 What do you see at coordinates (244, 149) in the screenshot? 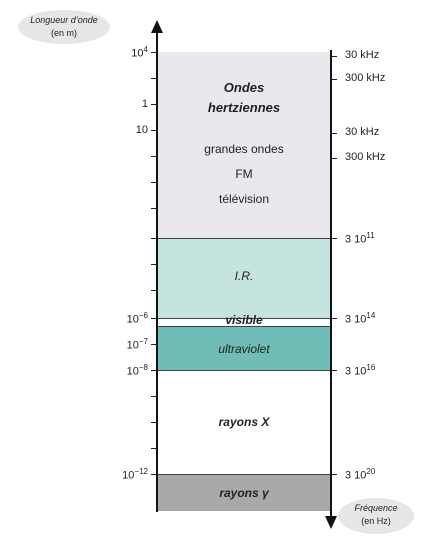
I see `band-radio-grandes-ondes: grandes ondes` at bounding box center [244, 149].